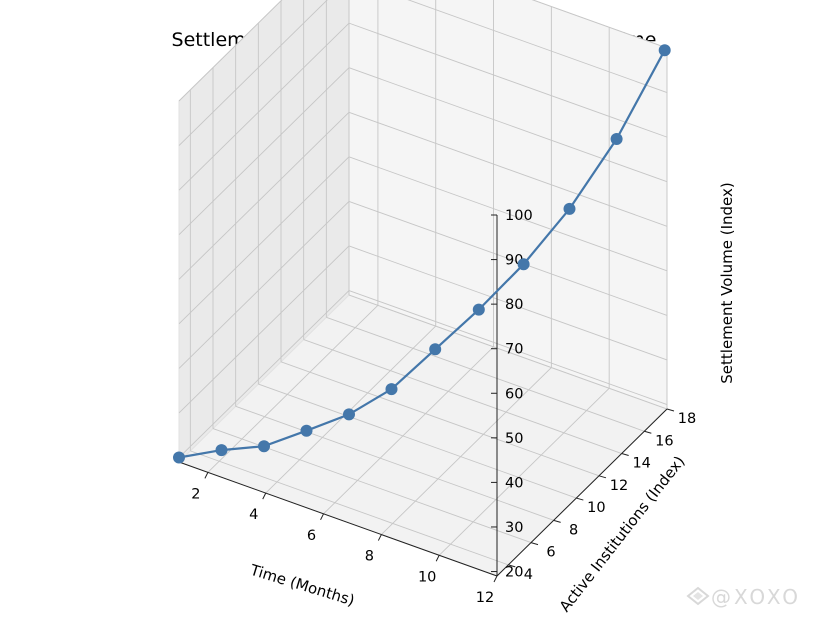  Describe the element at coordinates (698, 596) in the screenshot. I see `diamond-logo-icon` at that location.